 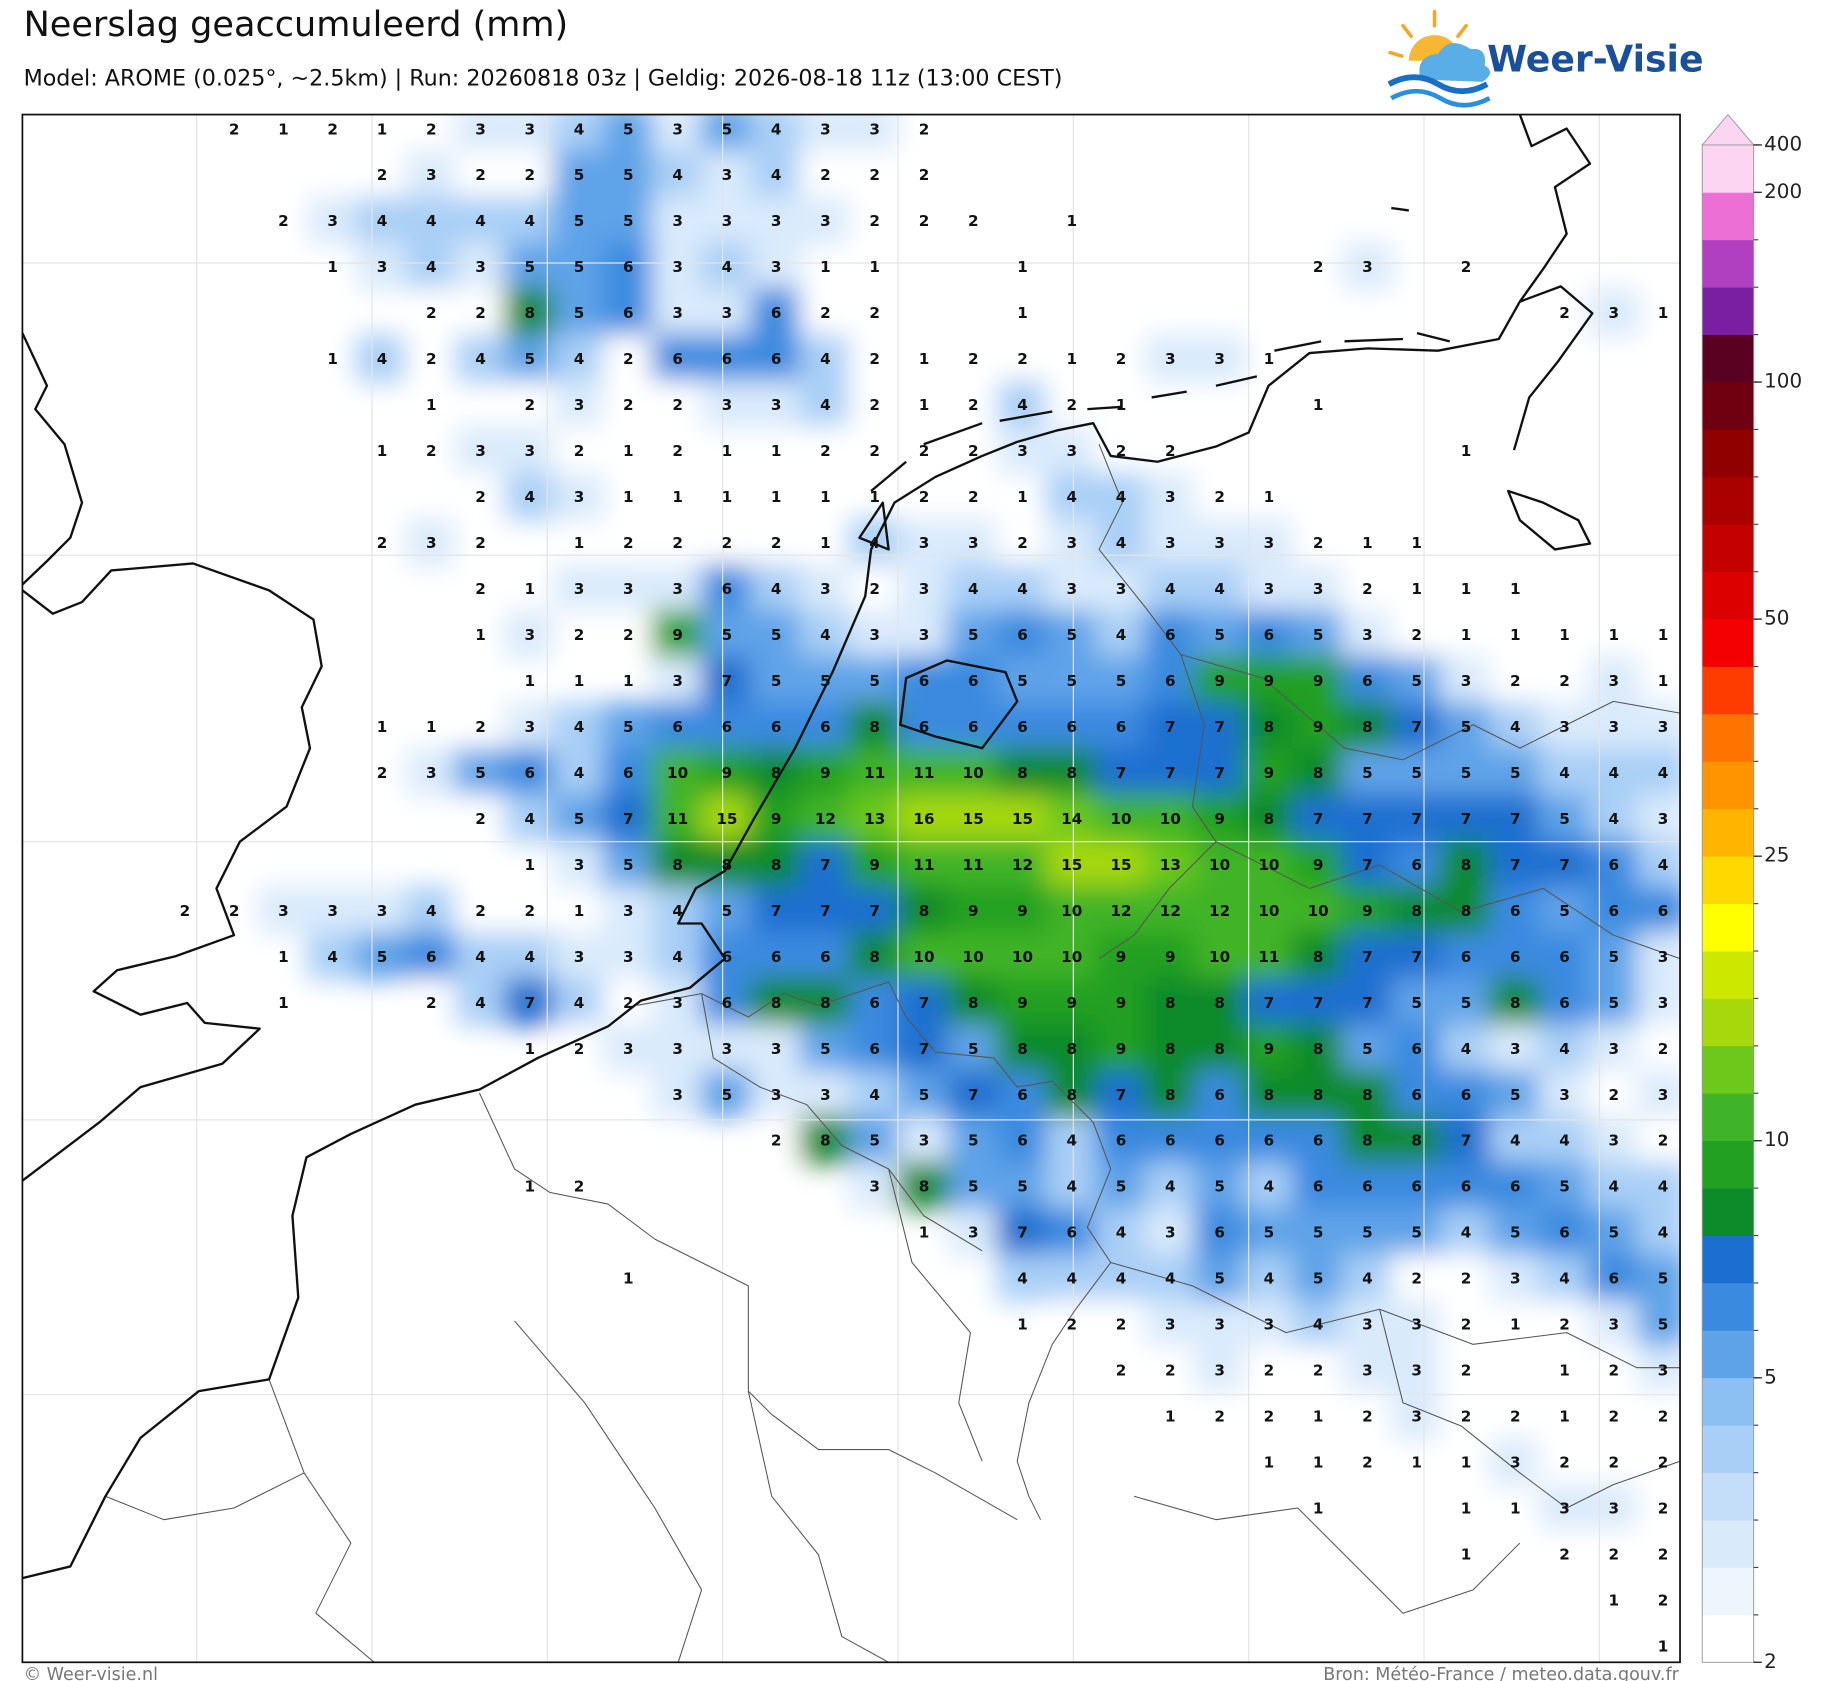 What do you see at coordinates (973, 865) in the screenshot?
I see `value-label: 11` at bounding box center [973, 865].